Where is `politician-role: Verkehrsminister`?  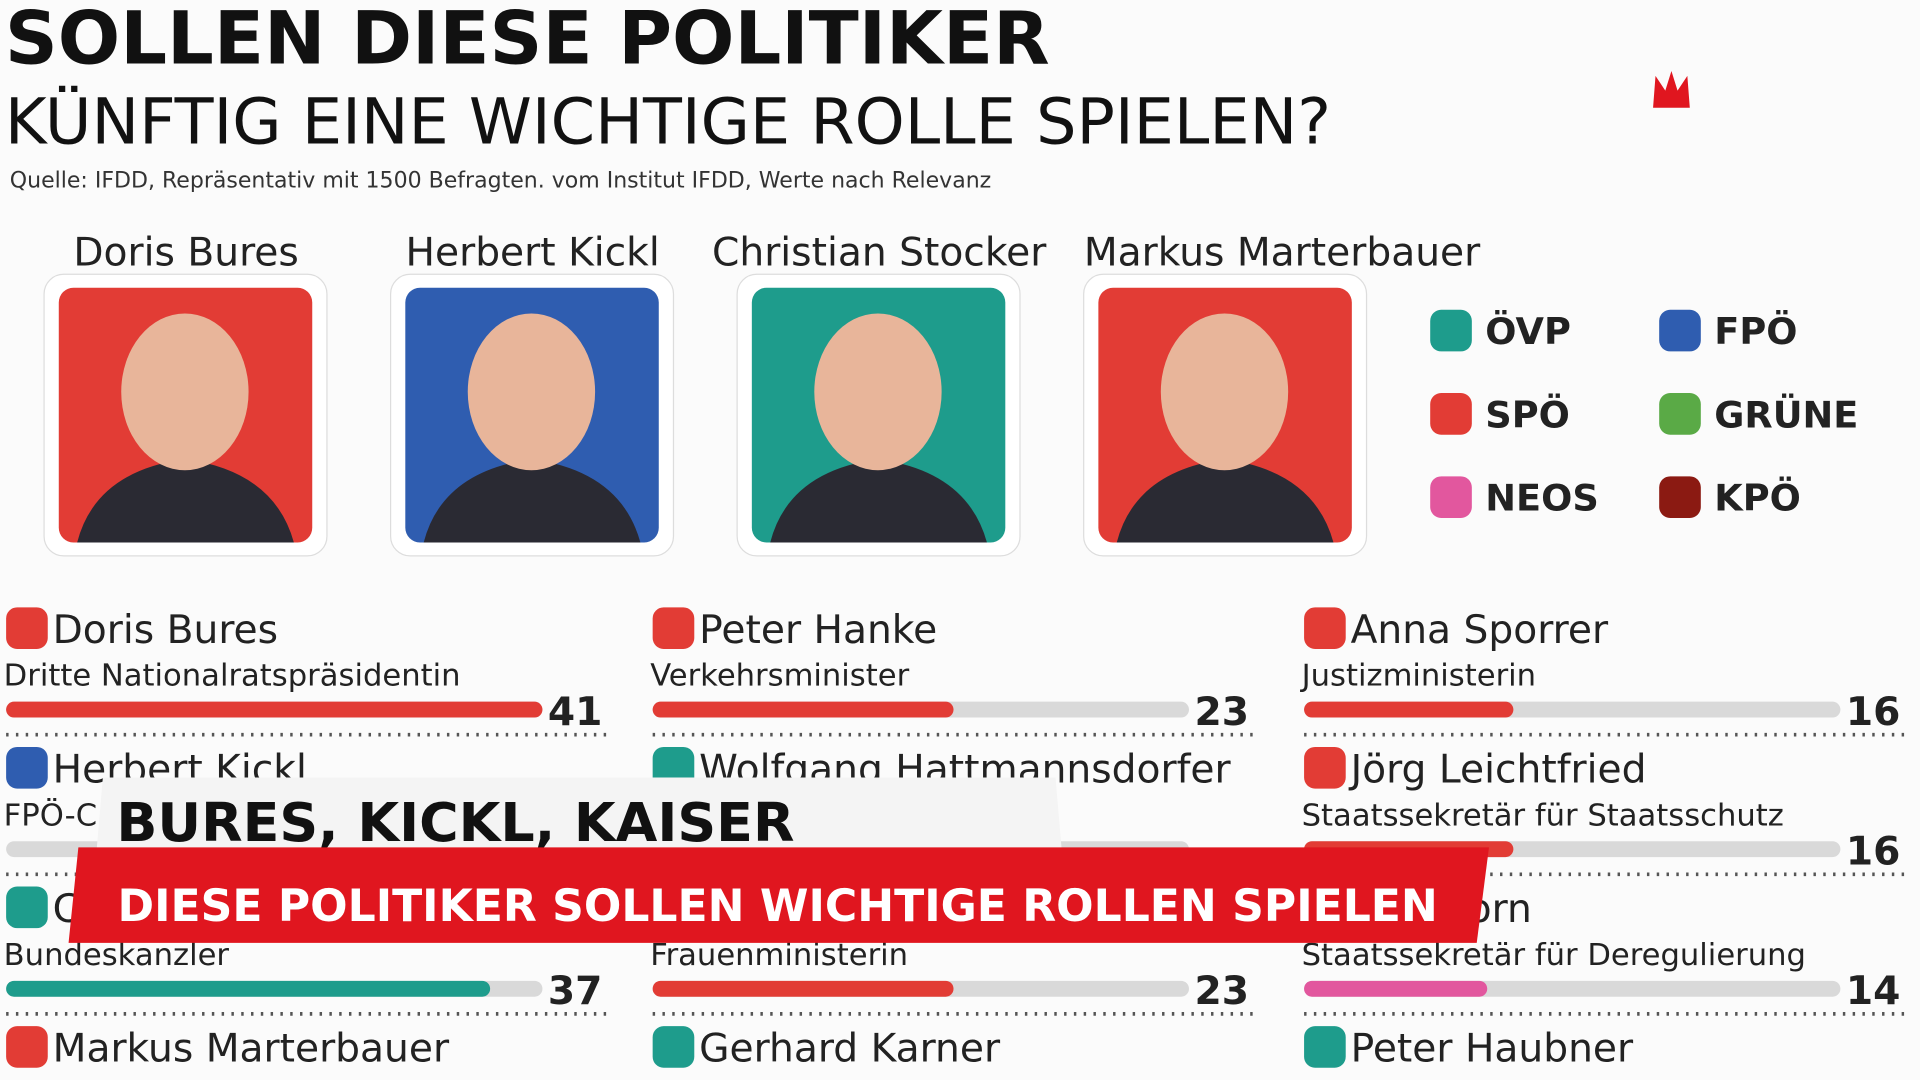
politician-role: Verkehrsminister is located at coordinates (779, 676).